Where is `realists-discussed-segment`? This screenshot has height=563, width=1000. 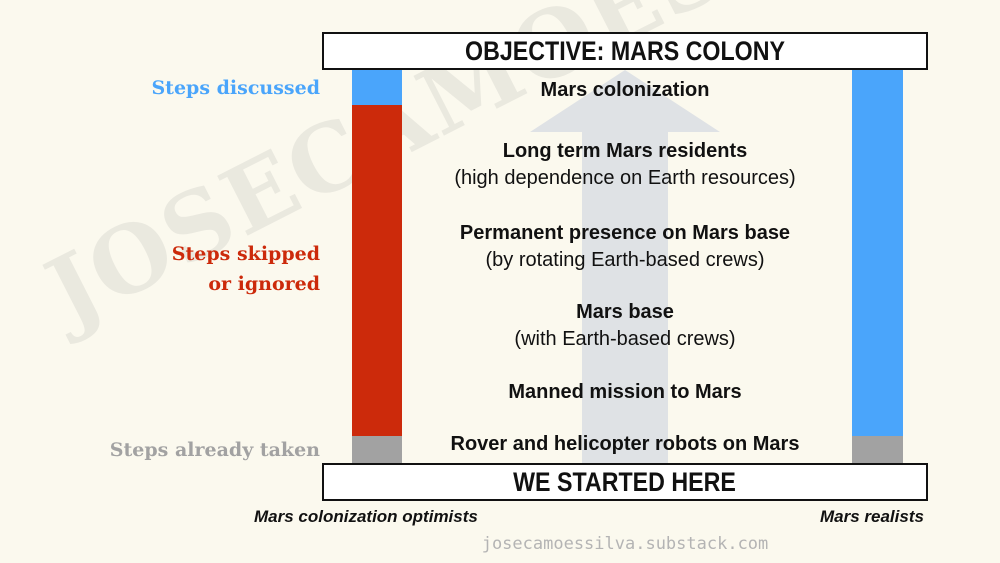 realists-discussed-segment is located at coordinates (877, 253).